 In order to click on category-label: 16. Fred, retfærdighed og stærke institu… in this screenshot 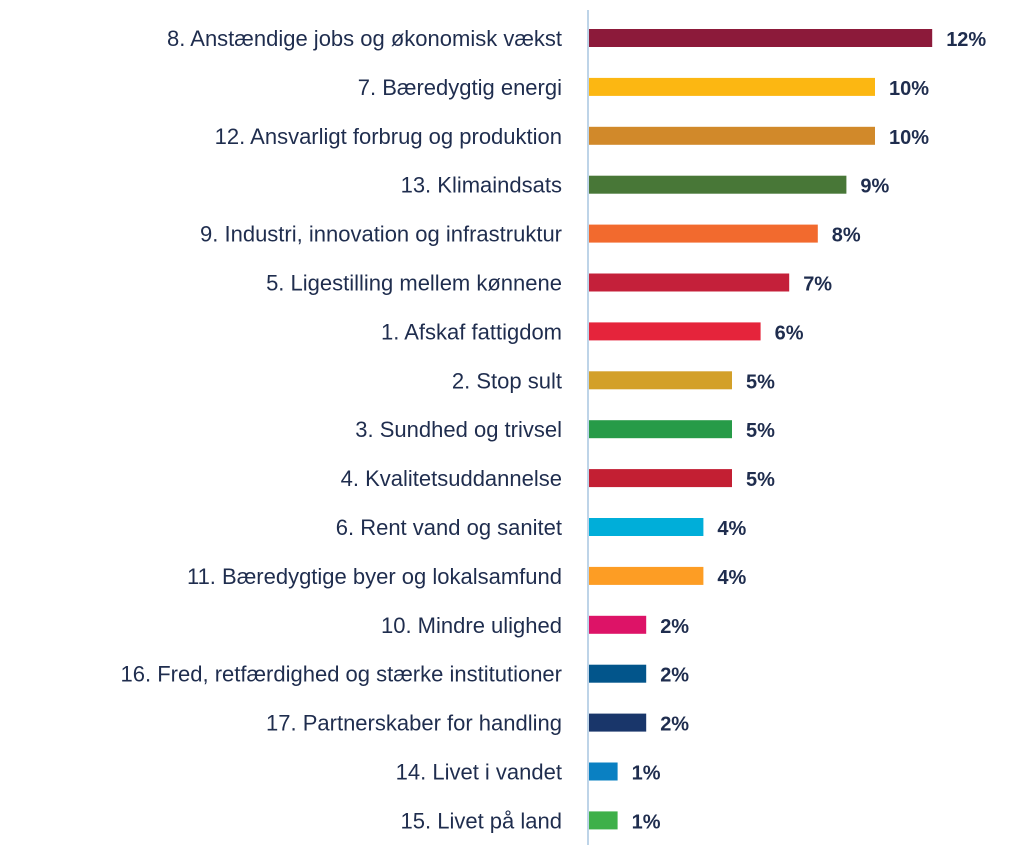, I will do `click(341, 674)`.